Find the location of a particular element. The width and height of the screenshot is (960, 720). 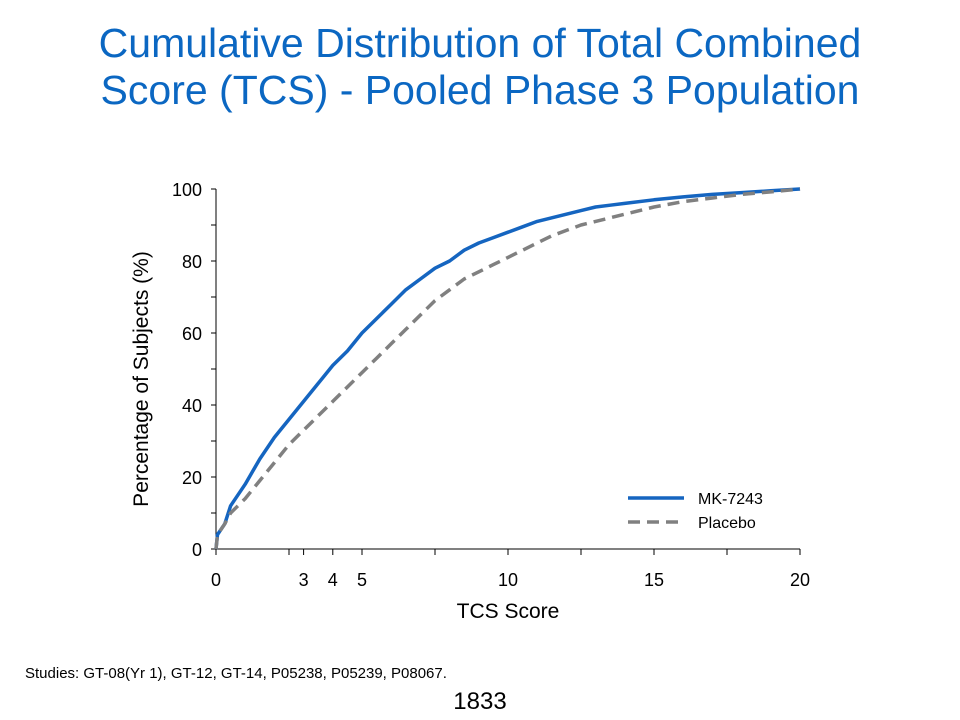

x-tick-label: 10 is located at coordinates (508, 580).